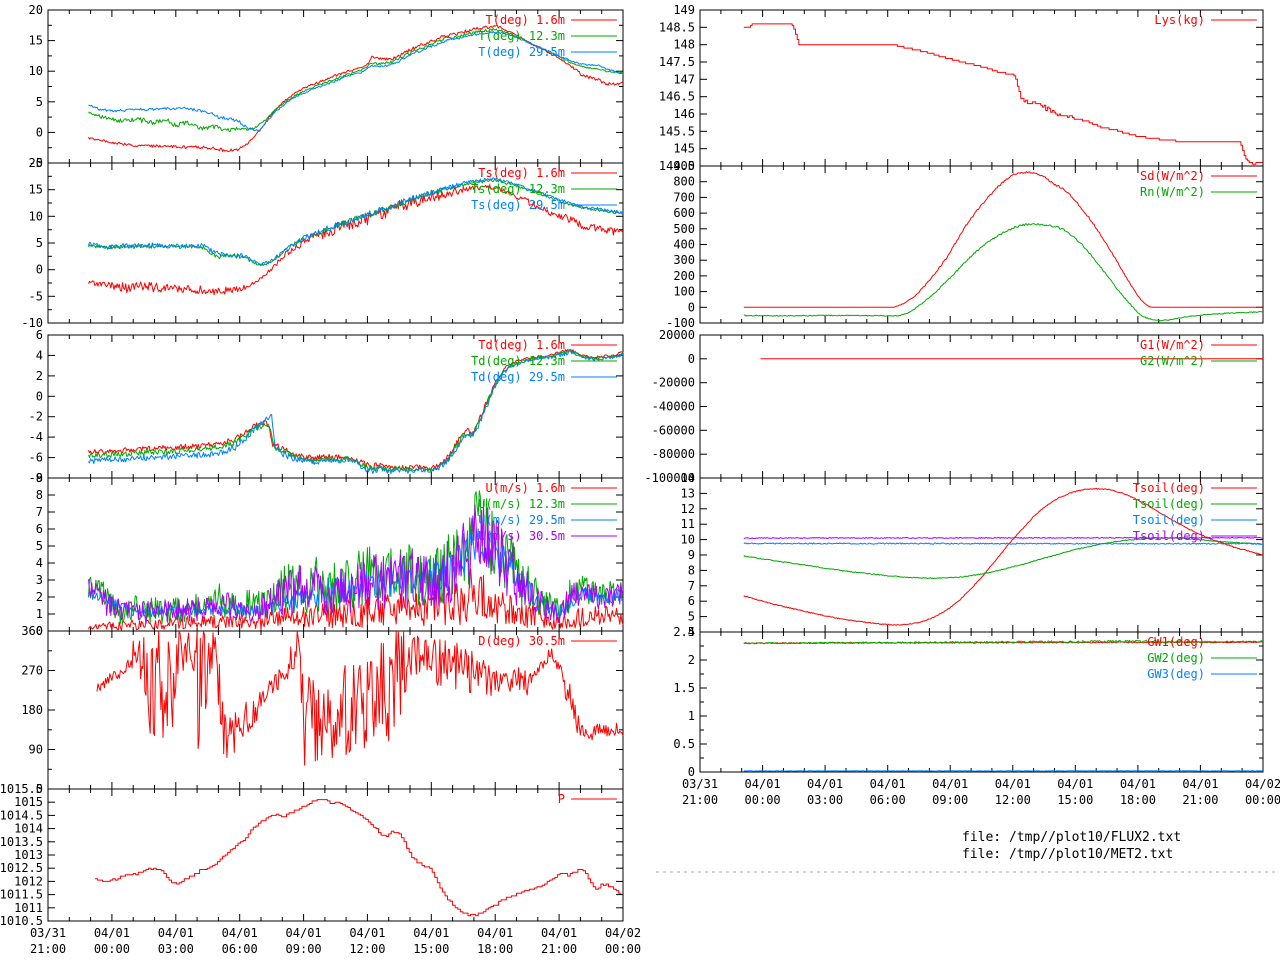 This screenshot has height=960, width=1280. I want to click on legend-label: GW3(deg), so click(1176, 674).